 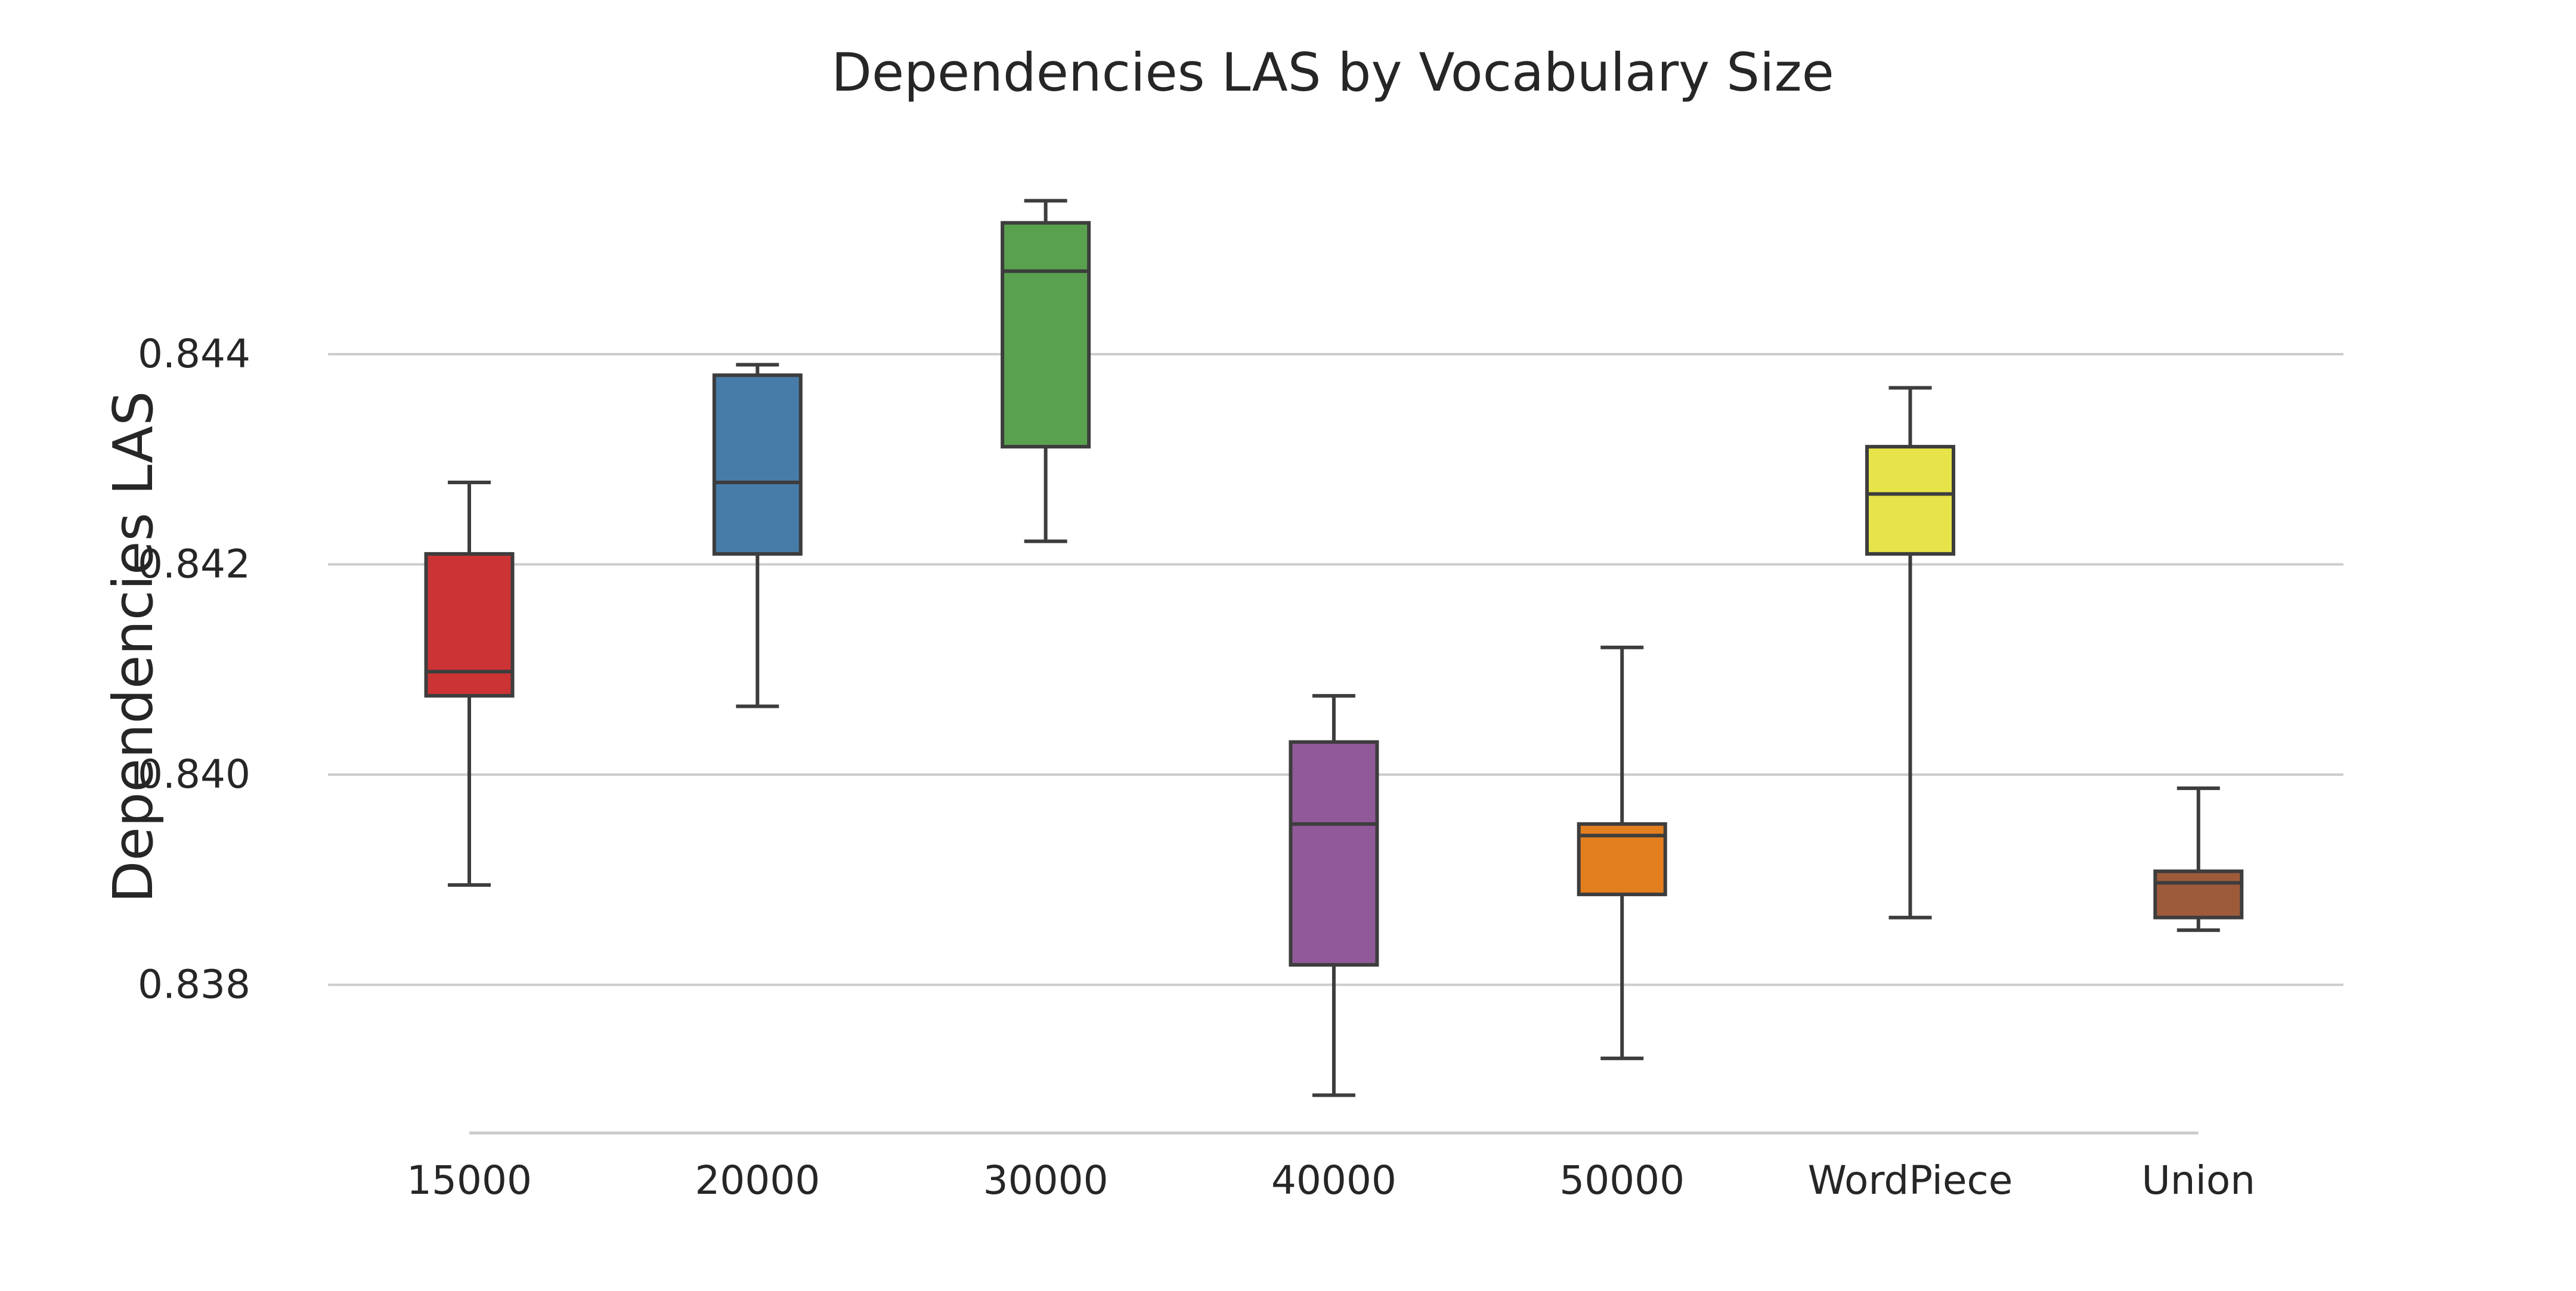 I want to click on x-tick-label: Union, so click(x=2198, y=1180).